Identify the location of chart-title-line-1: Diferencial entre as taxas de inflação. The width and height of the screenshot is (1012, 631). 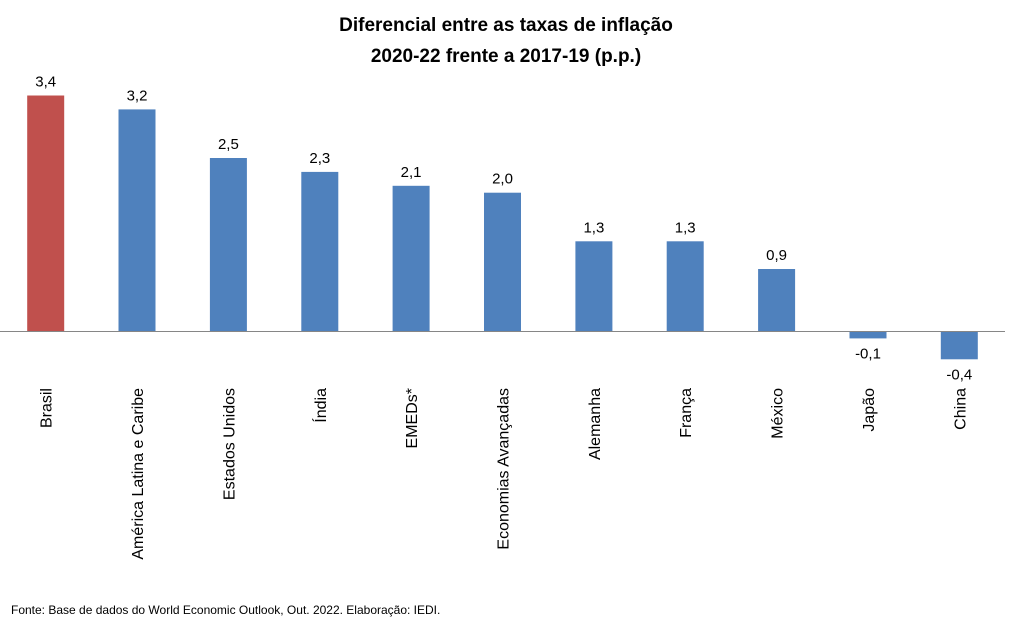
(506, 25).